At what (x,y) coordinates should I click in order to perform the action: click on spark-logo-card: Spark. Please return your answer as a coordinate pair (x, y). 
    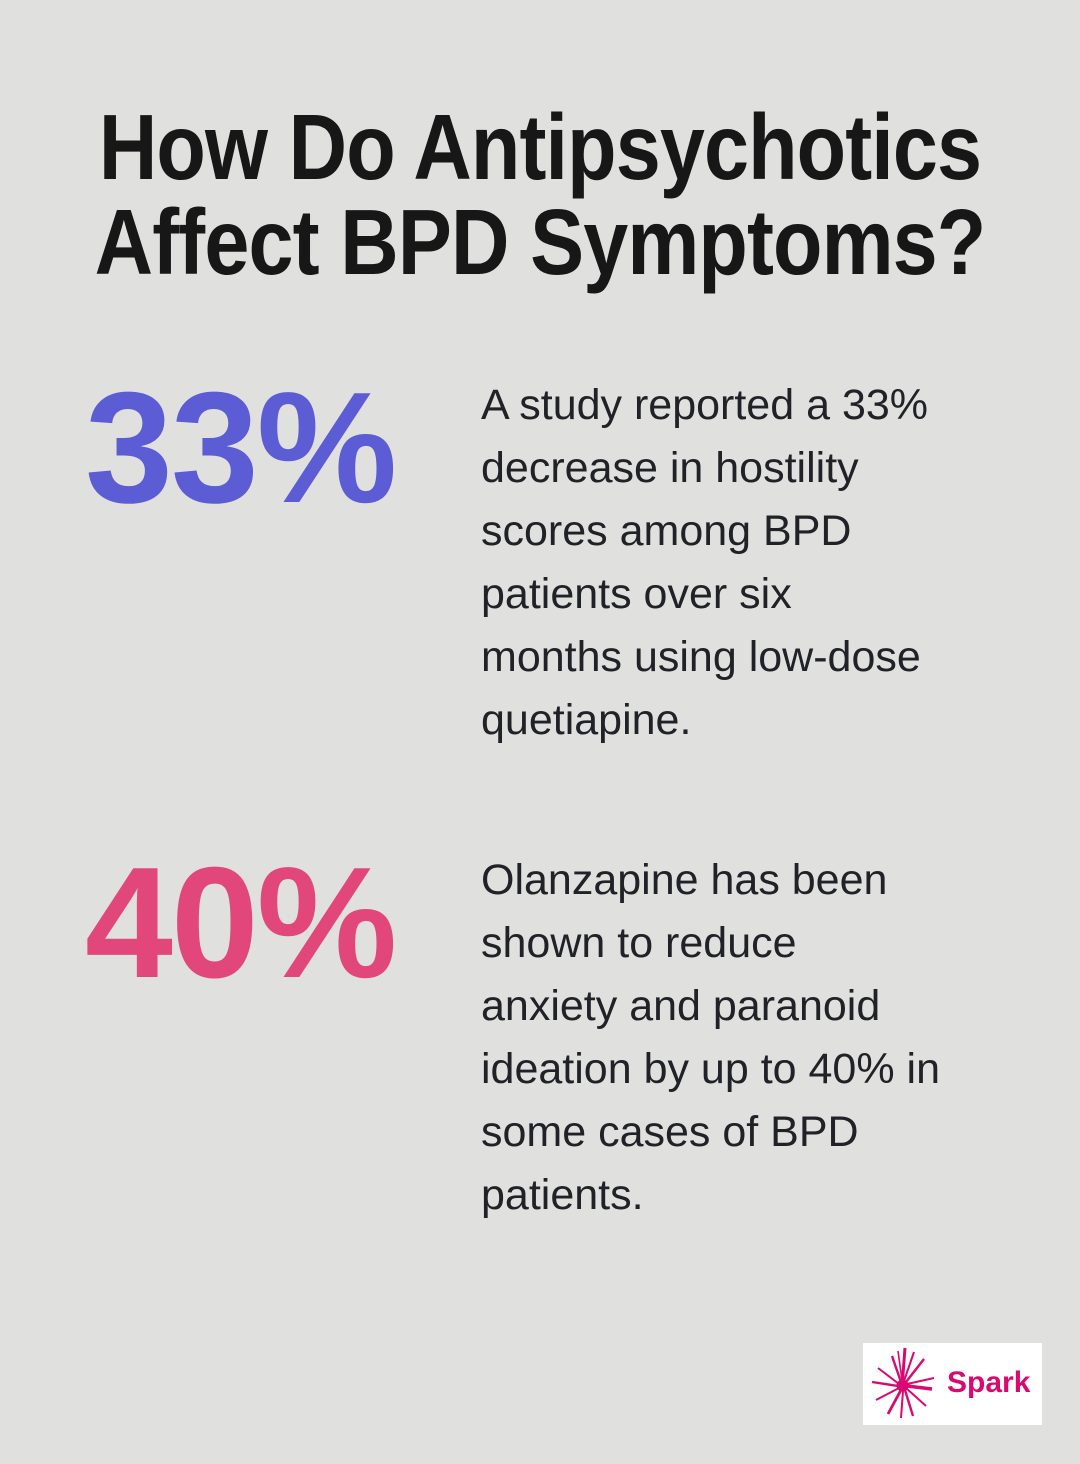
    Looking at the image, I should click on (952, 1384).